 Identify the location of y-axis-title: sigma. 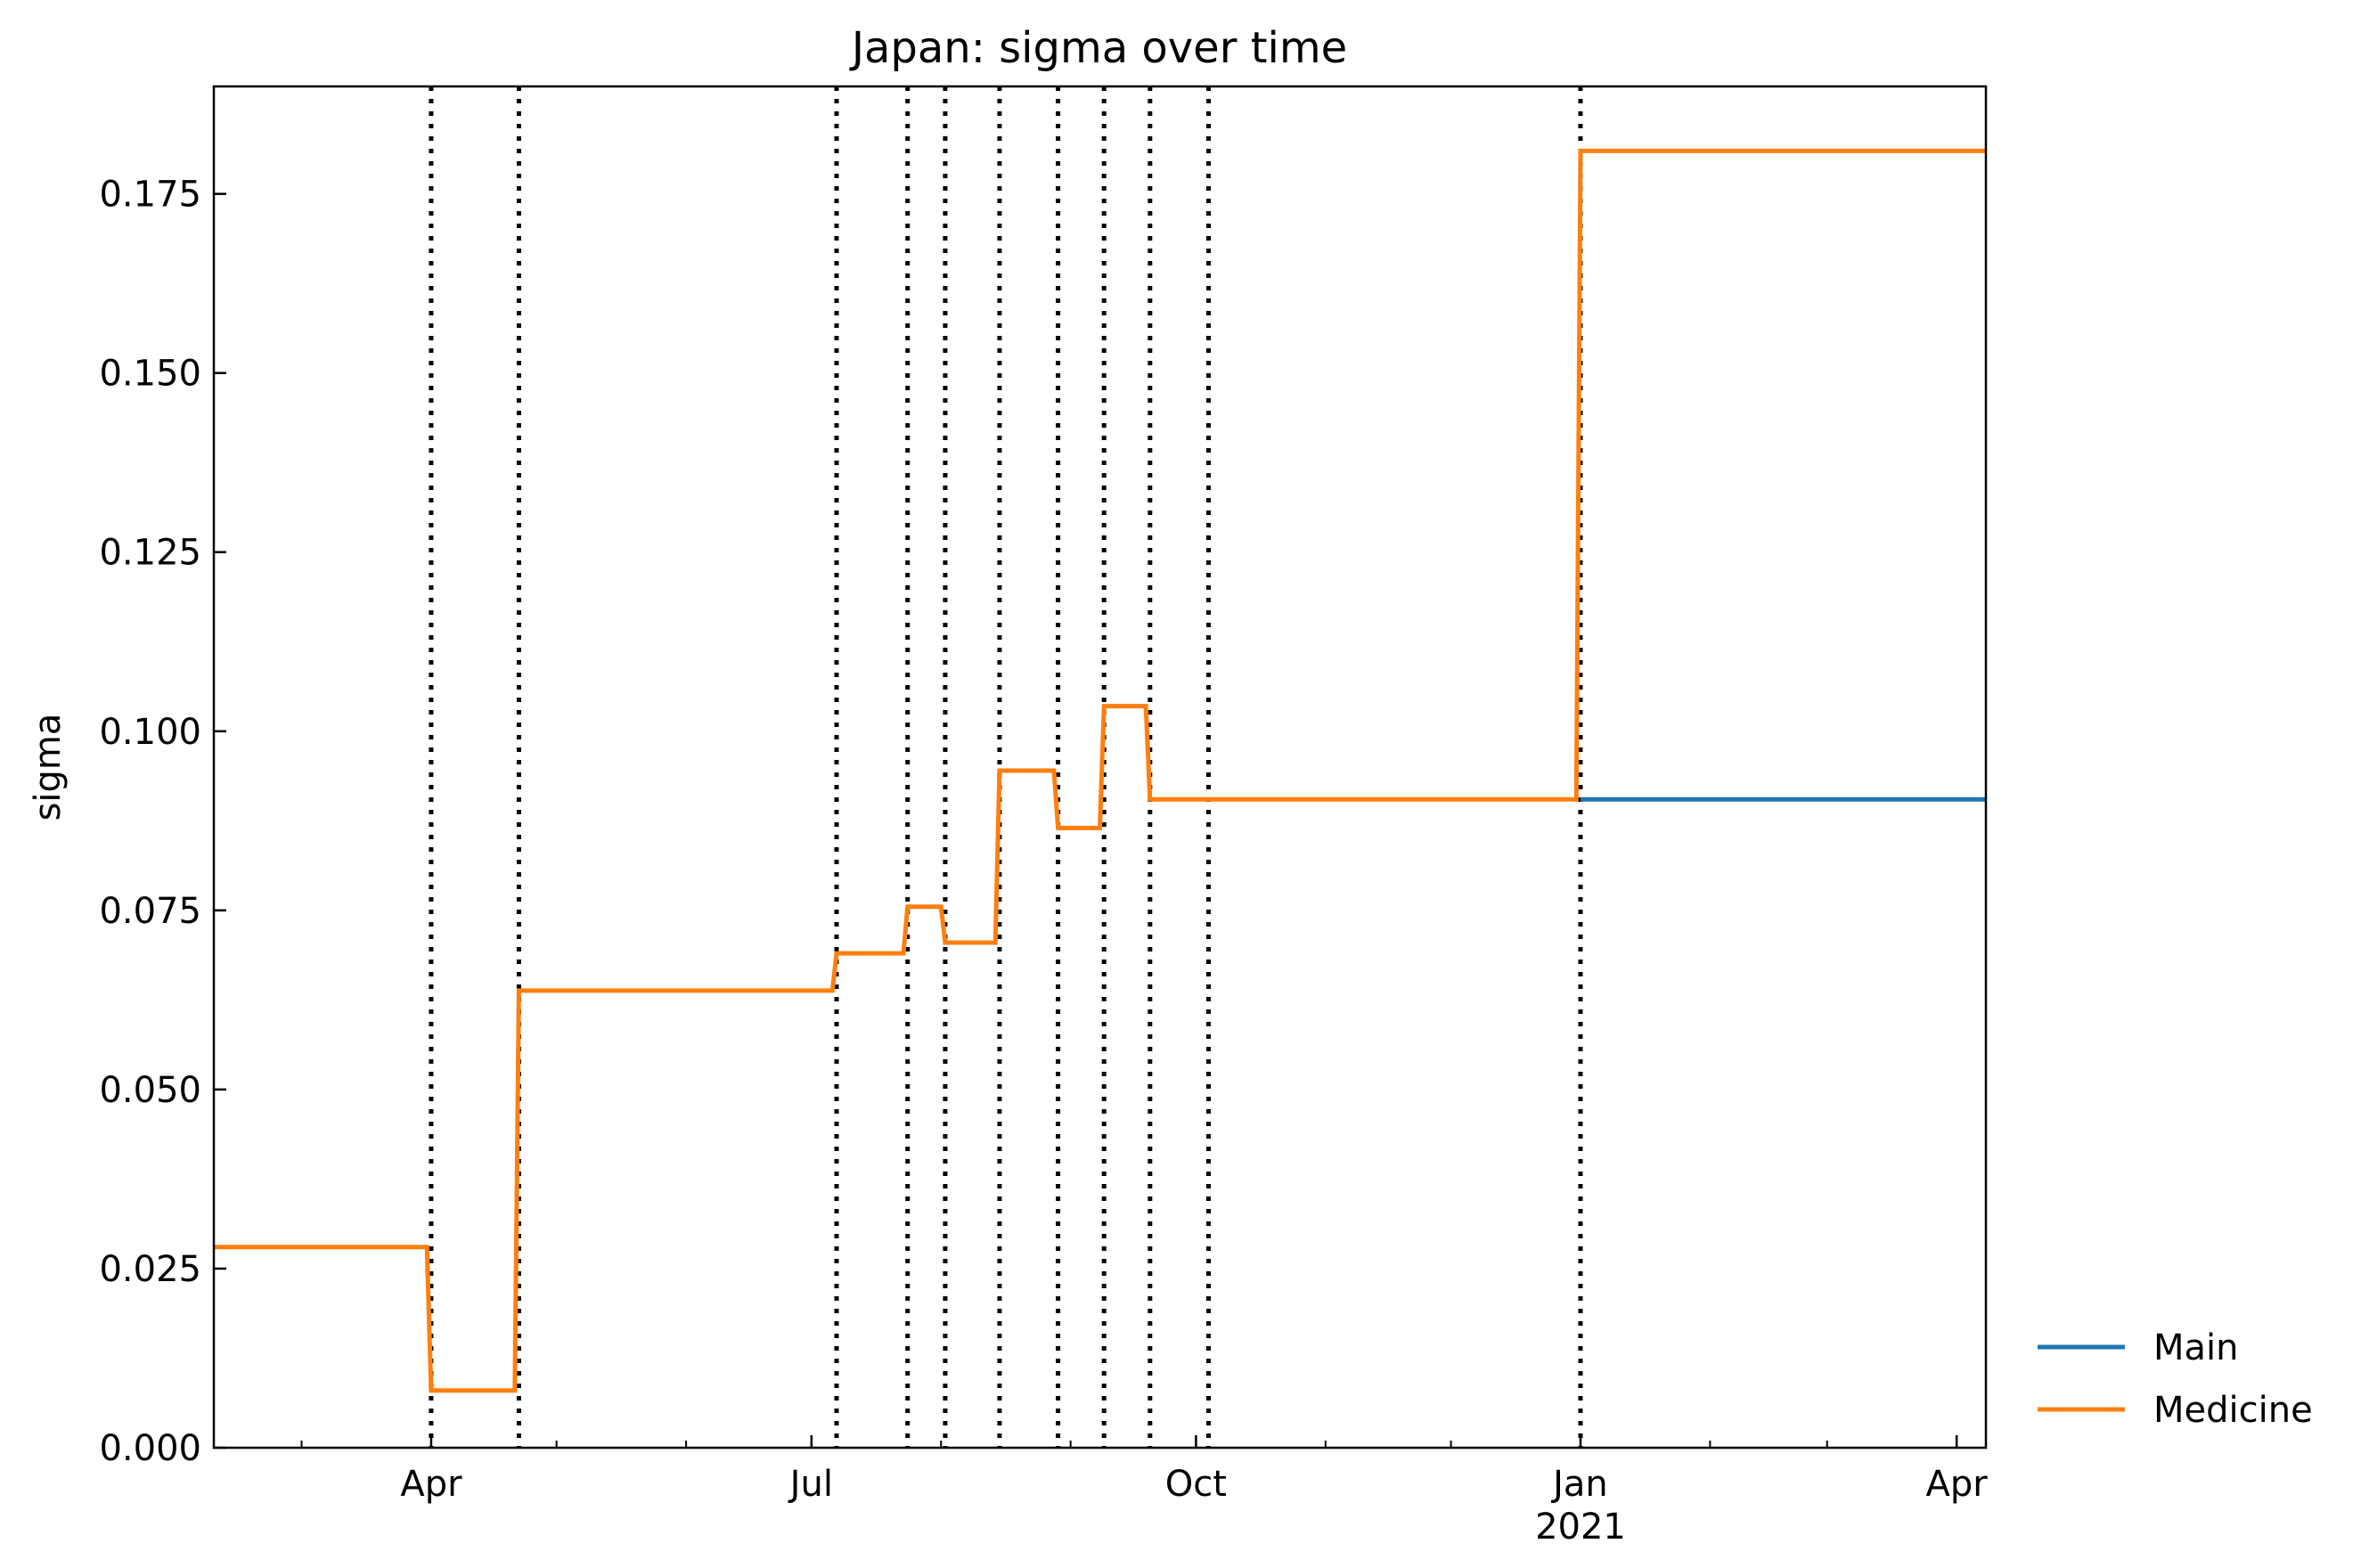
(48, 767).